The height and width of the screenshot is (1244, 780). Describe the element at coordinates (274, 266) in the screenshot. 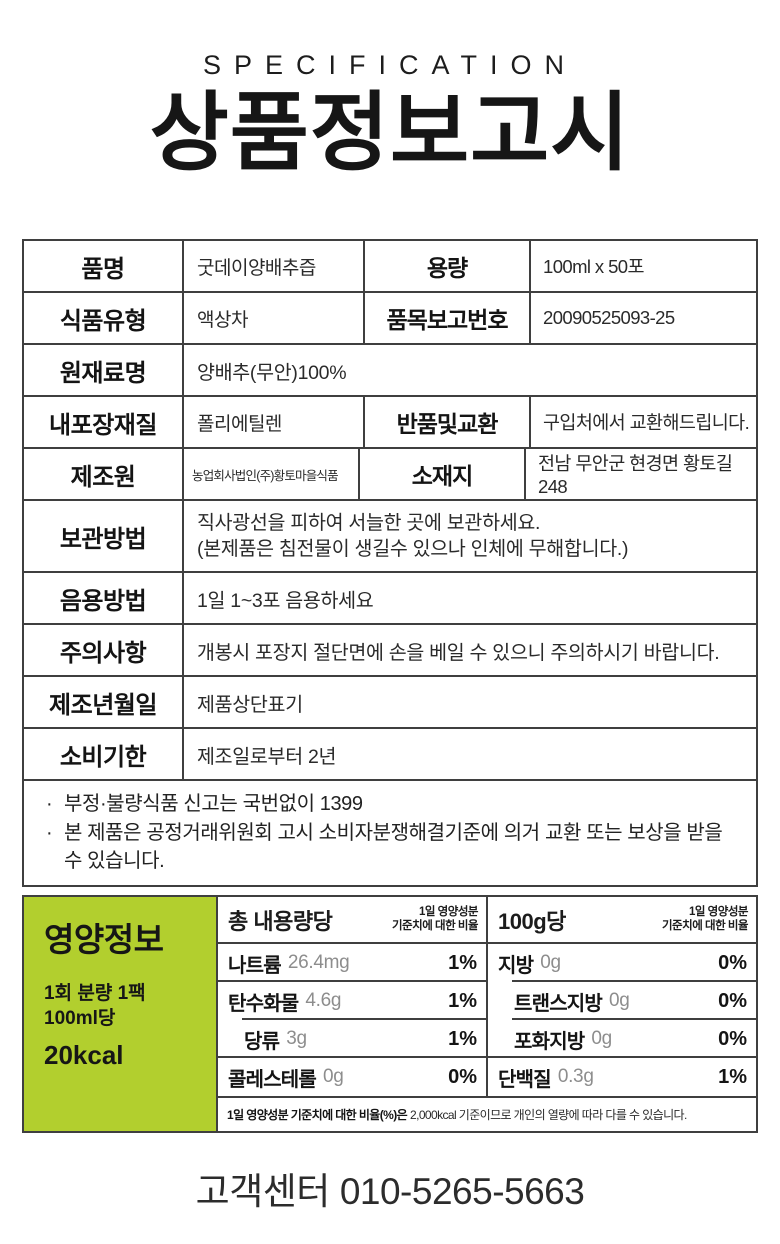

I see `row-value: 굿데이양배추즙` at that location.